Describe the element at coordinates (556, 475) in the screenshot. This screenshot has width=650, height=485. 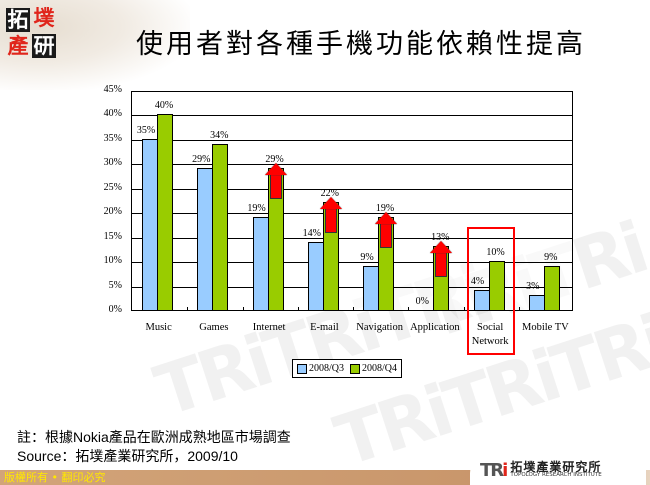
I see `brand-name-en: TOPOLOGY RESEARCH INSTITUTE` at that location.